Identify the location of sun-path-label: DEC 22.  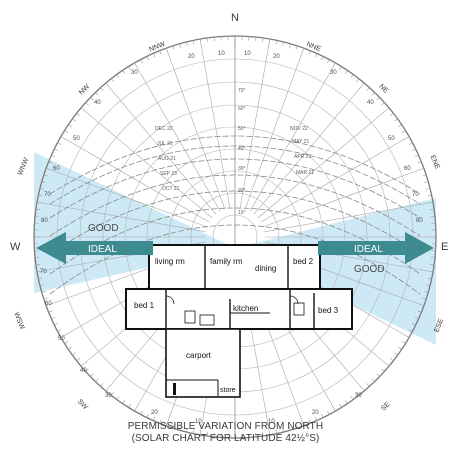
(164, 129).